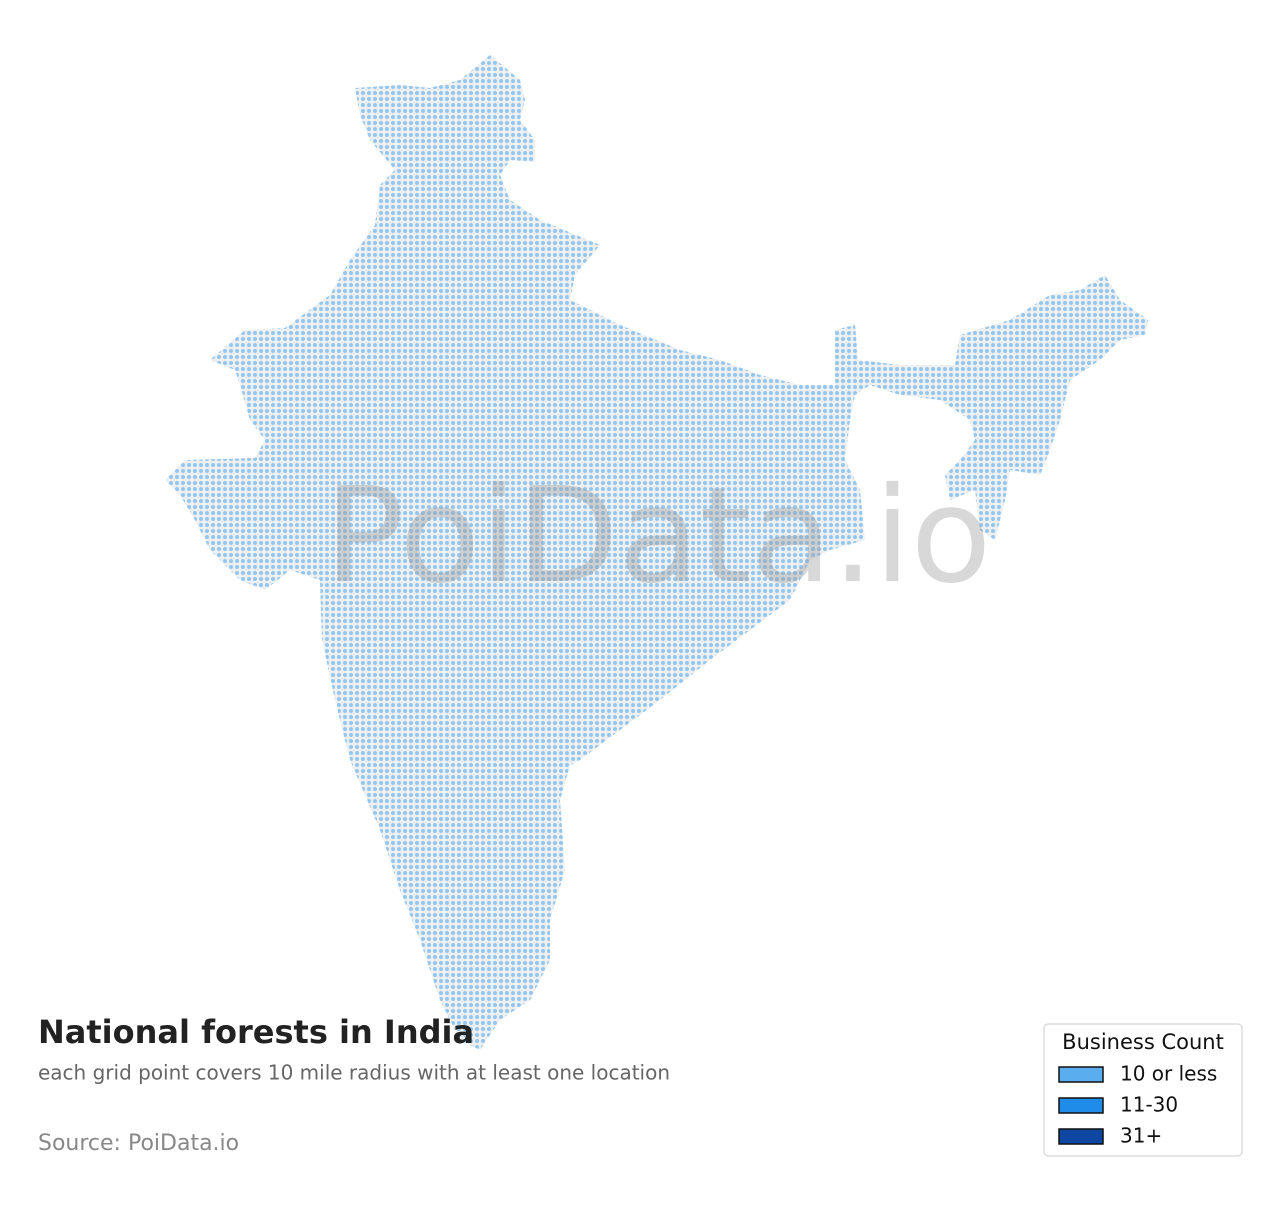 The width and height of the screenshot is (1280, 1205). I want to click on legend-label: 11-30, so click(1149, 1105).